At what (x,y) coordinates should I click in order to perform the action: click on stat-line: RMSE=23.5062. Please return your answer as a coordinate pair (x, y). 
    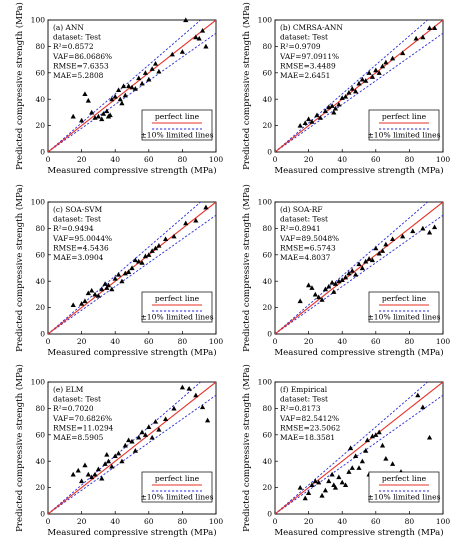
    Looking at the image, I should click on (310, 427).